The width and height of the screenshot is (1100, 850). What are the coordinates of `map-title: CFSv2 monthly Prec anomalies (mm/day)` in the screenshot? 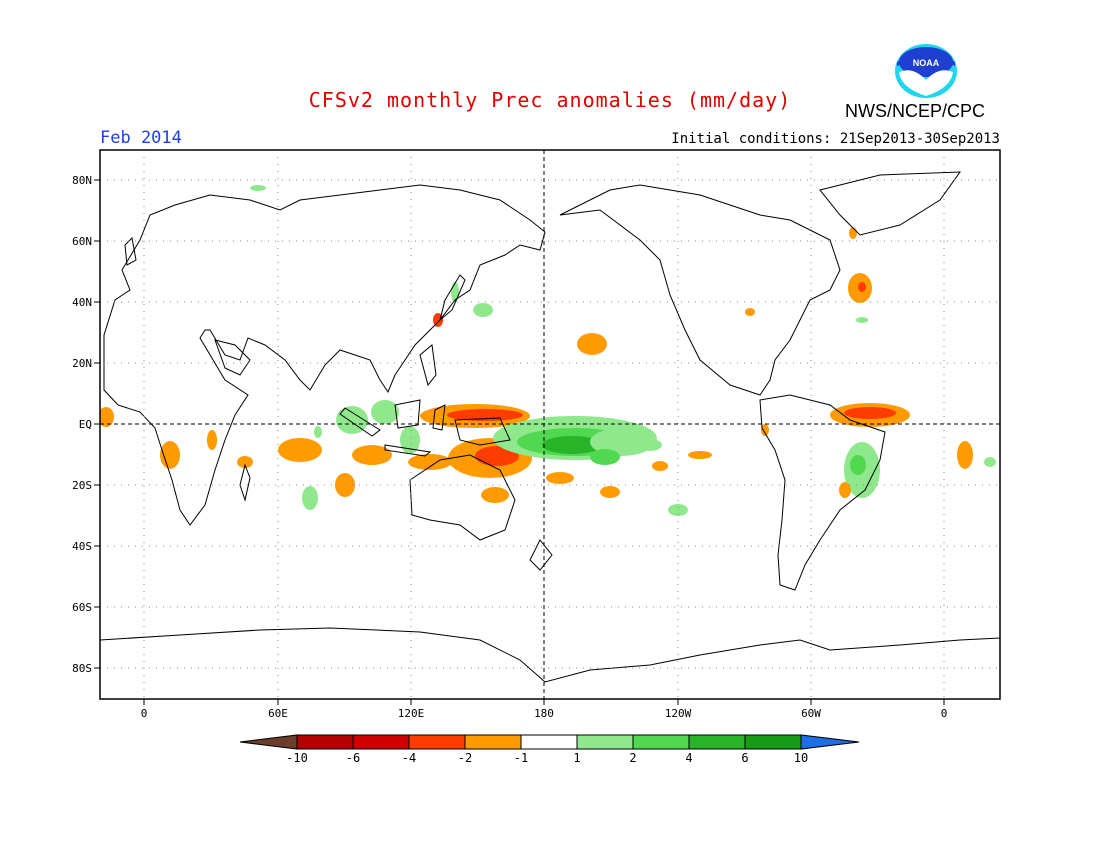 It's located at (550, 100).